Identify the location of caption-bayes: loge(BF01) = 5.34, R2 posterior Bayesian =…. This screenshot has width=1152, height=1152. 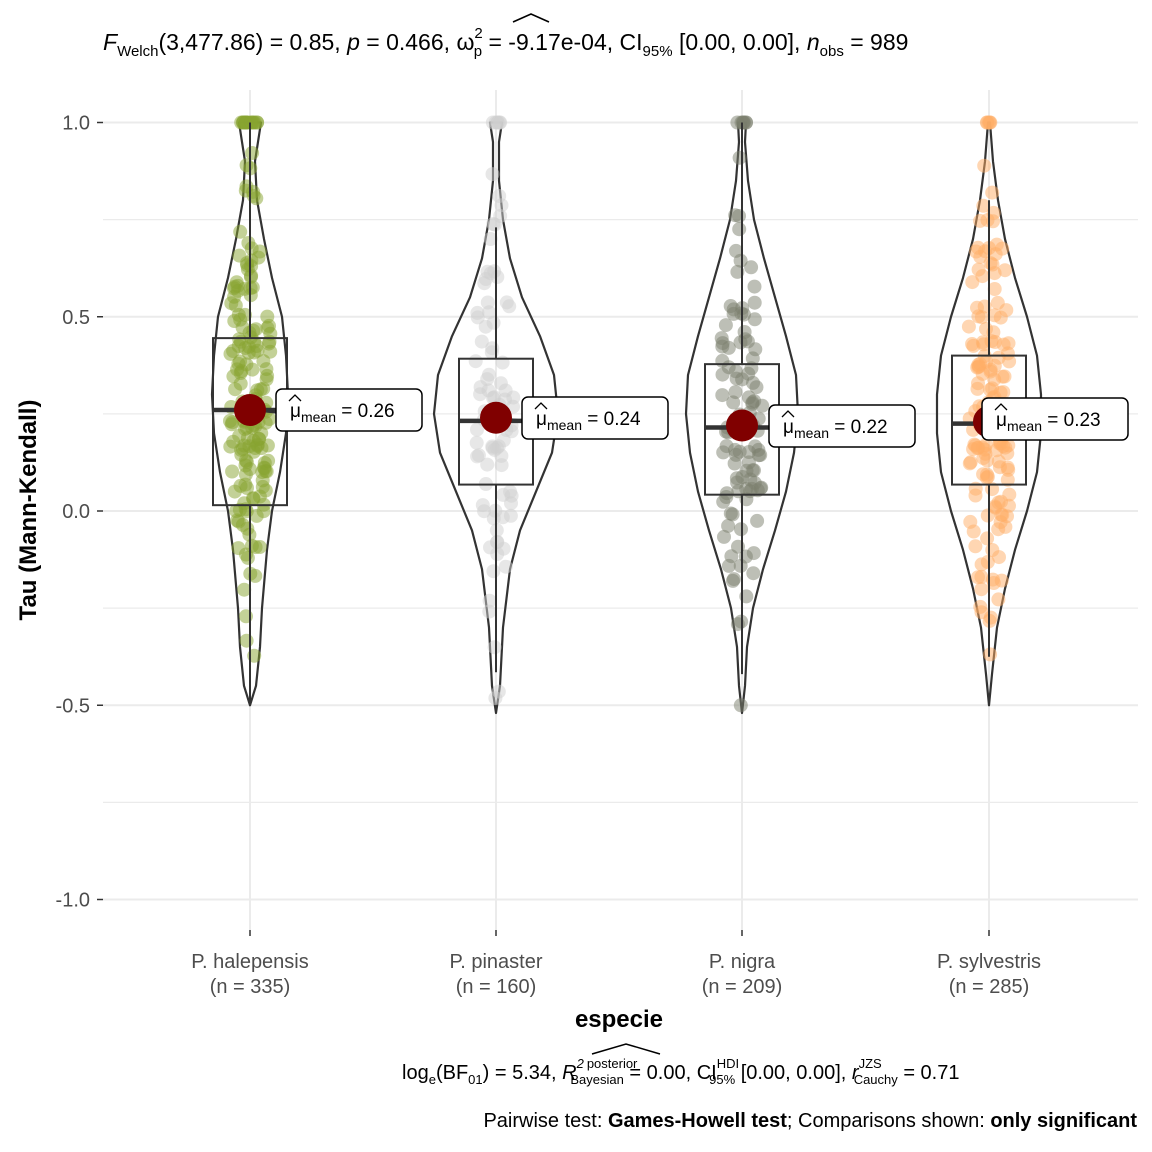
(680, 1065).